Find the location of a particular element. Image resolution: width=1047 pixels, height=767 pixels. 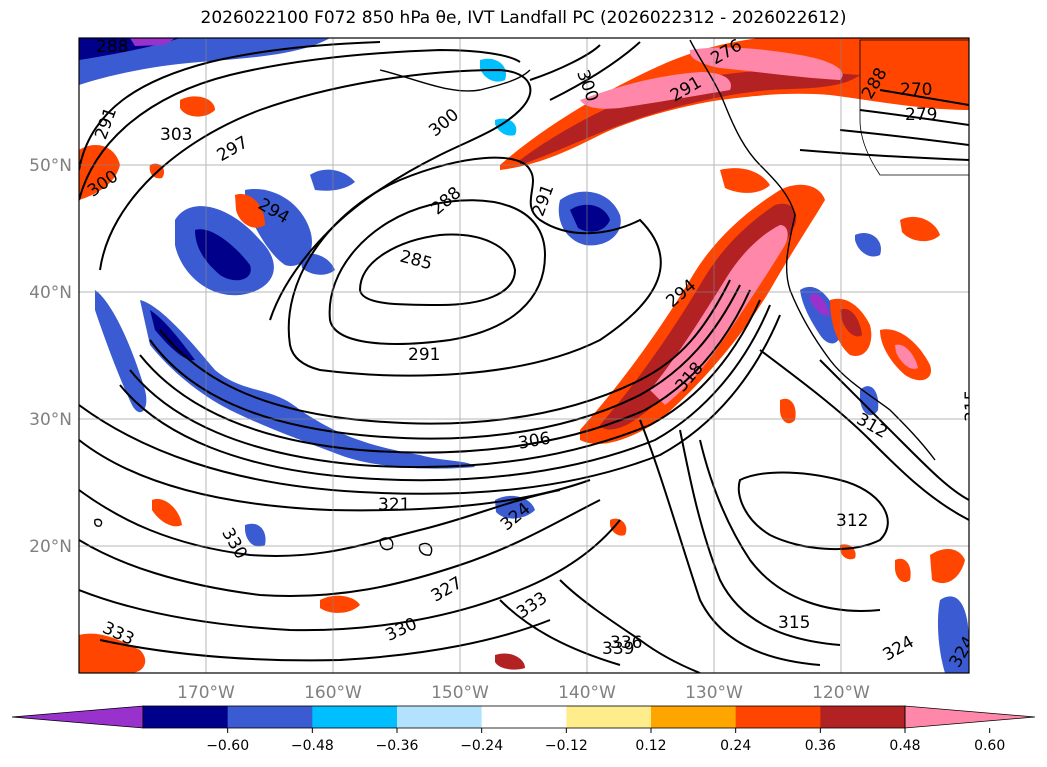

contour-label: 291 is located at coordinates (424, 355).